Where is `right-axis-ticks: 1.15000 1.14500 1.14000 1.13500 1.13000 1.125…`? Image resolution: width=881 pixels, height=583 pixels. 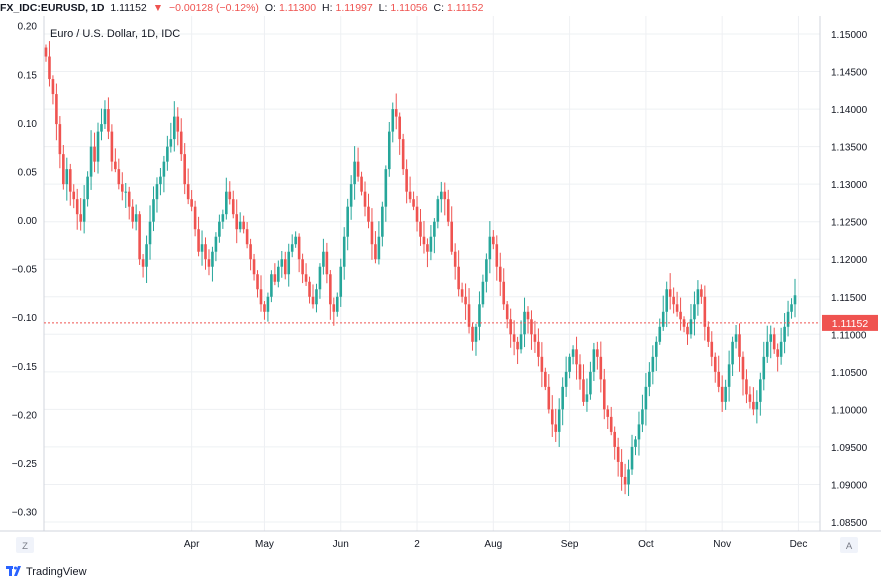 right-axis-ticks: 1.15000 1.14500 1.14000 1.13500 1.13000 1.125… is located at coordinates (849, 279).